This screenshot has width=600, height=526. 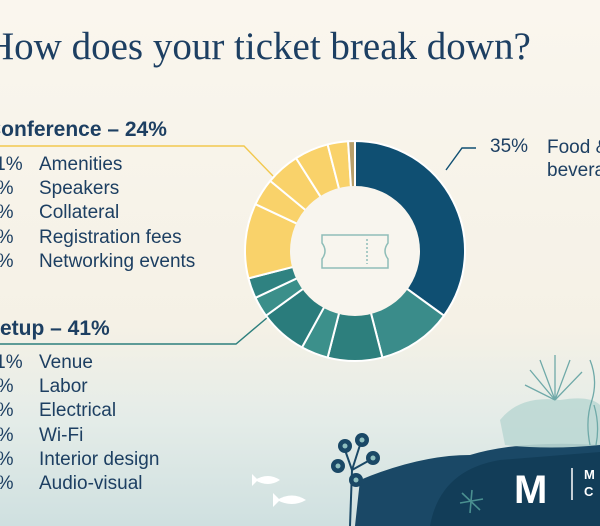 What do you see at coordinates (589, 491) in the screenshot?
I see `logo-line-2: C` at bounding box center [589, 491].